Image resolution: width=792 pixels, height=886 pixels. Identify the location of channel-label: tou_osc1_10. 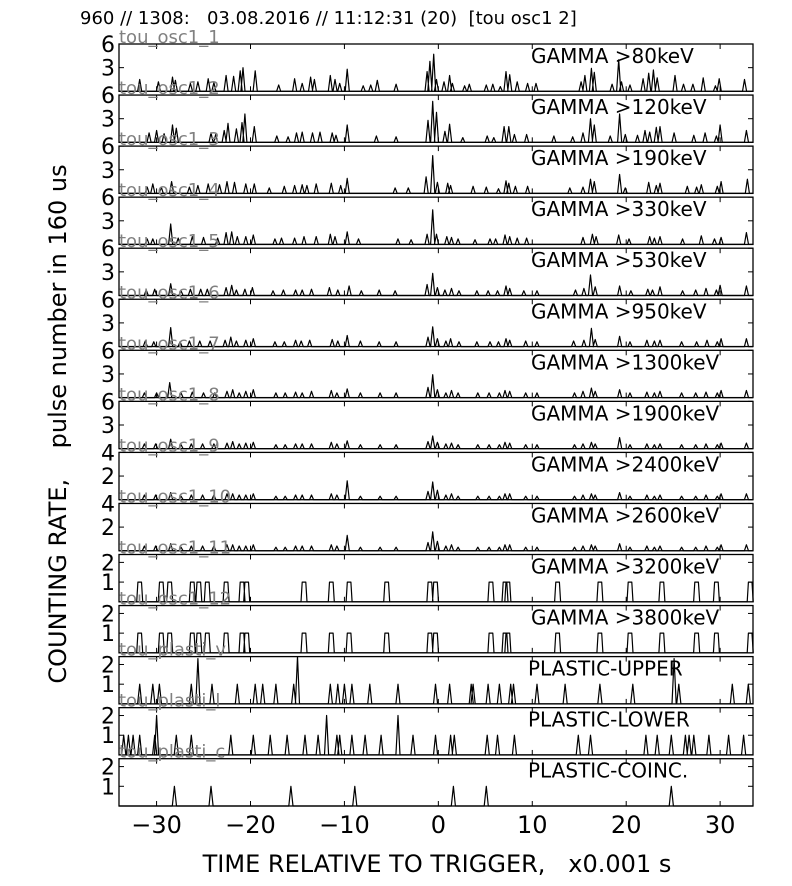
(175, 496).